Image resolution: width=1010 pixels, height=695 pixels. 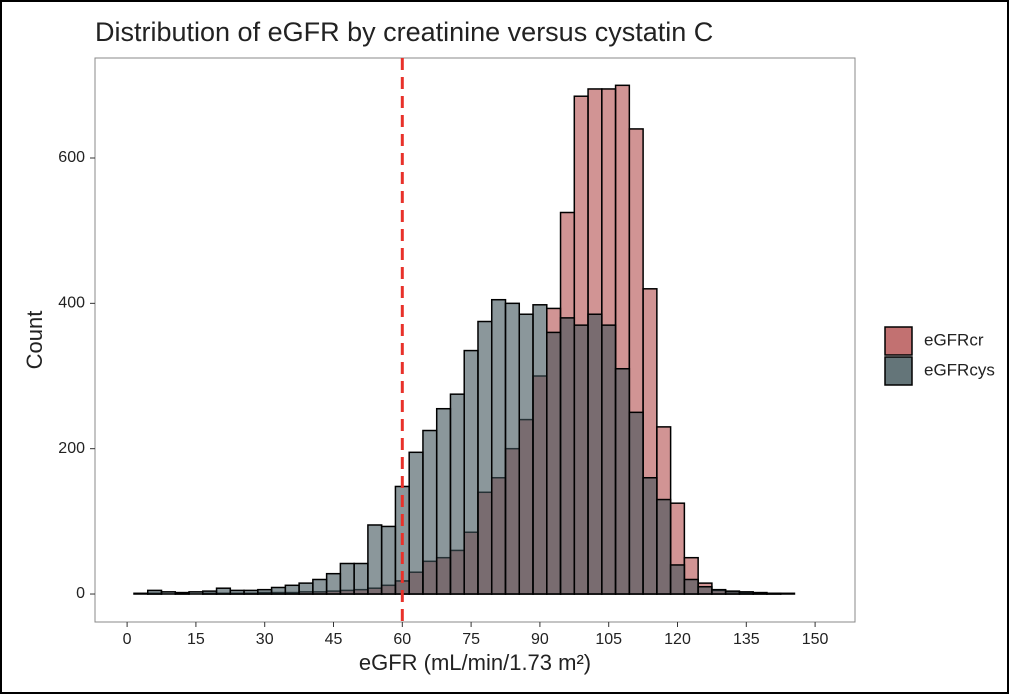 What do you see at coordinates (196, 639) in the screenshot?
I see `x-tick-label: 15` at bounding box center [196, 639].